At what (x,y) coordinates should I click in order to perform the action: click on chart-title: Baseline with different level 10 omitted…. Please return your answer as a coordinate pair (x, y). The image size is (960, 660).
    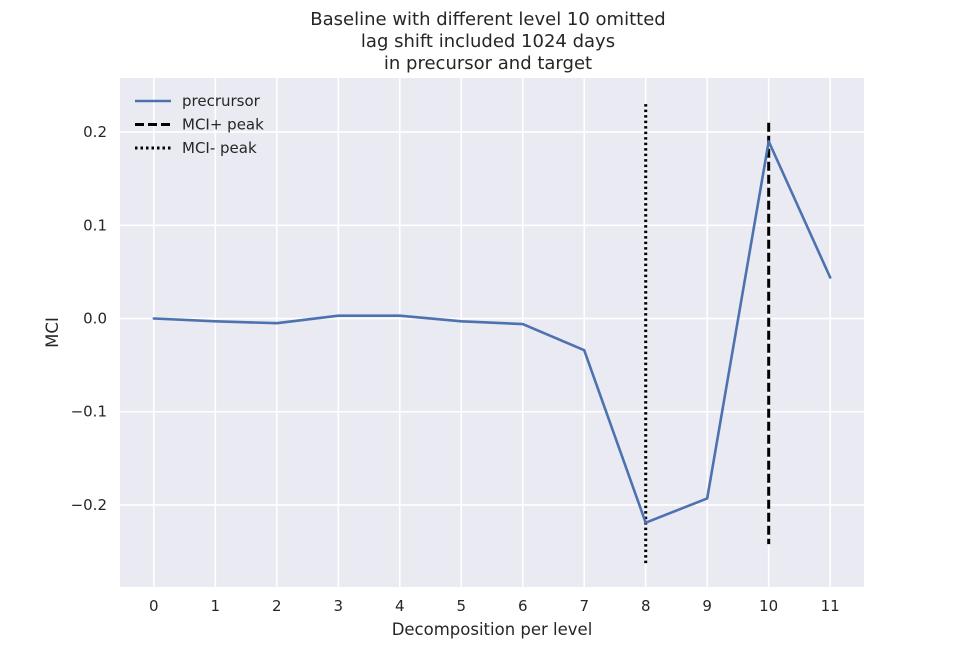
    Looking at the image, I should click on (487, 41).